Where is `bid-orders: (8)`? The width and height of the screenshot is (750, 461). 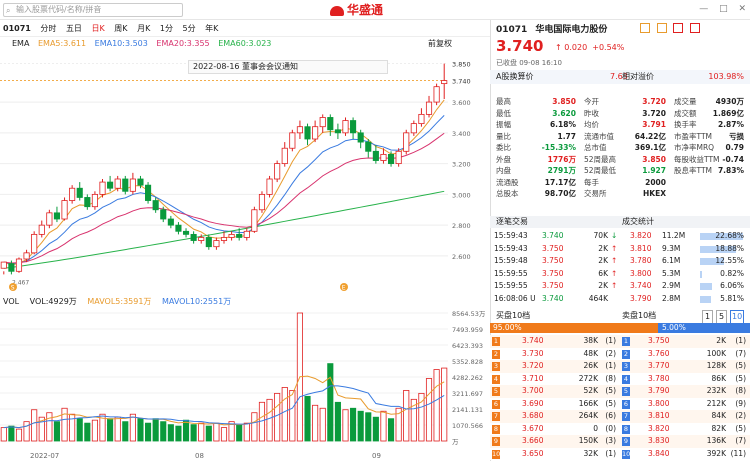 bid-orders: (8) is located at coordinates (610, 378).